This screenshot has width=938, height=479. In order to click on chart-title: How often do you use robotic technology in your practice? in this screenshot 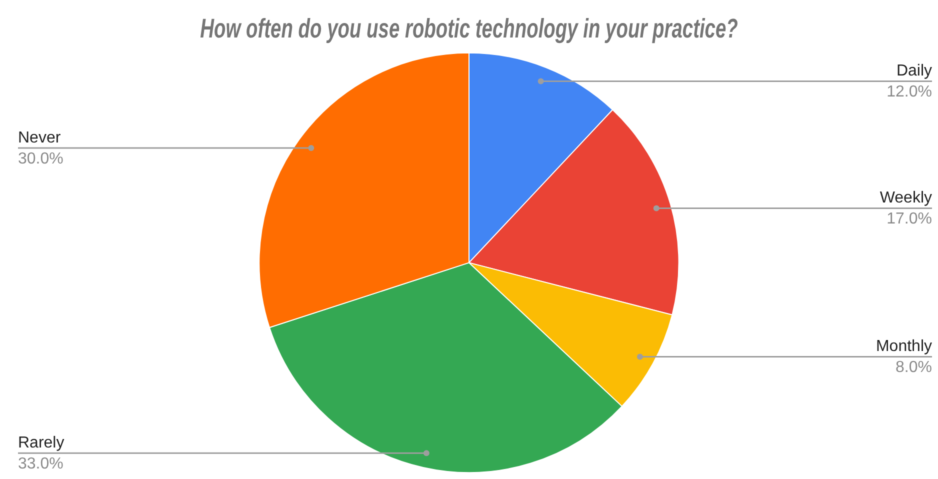, I will do `click(469, 28)`.